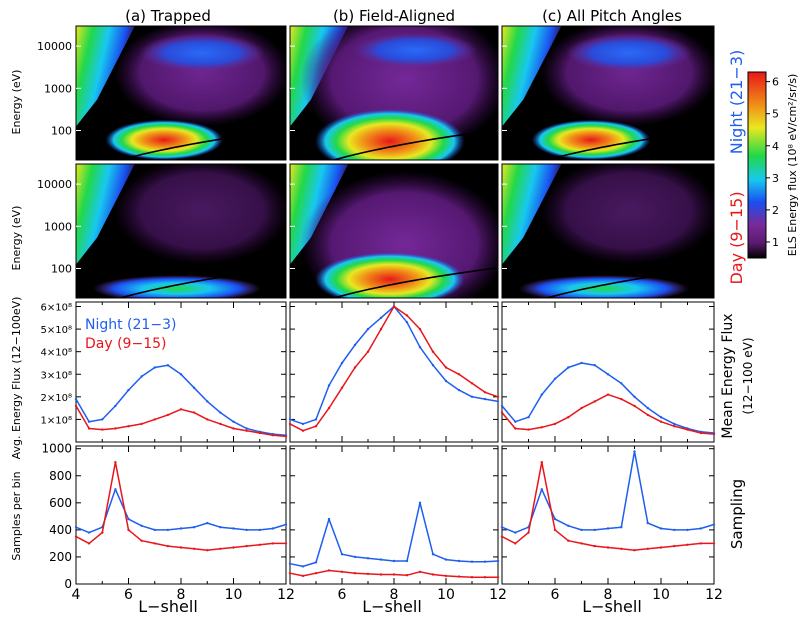 The height and width of the screenshot is (624, 804). Describe the element at coordinates (728, 375) in the screenshot. I see `row-label-flux: Mean Energy Flux` at that location.